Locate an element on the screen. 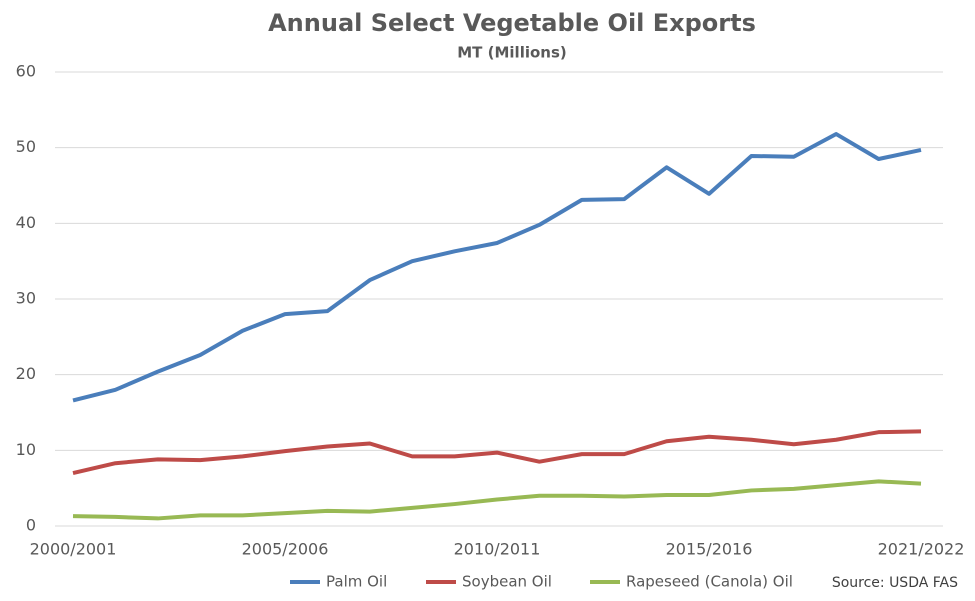  x-tick-label: 2005/2006 is located at coordinates (285, 549).